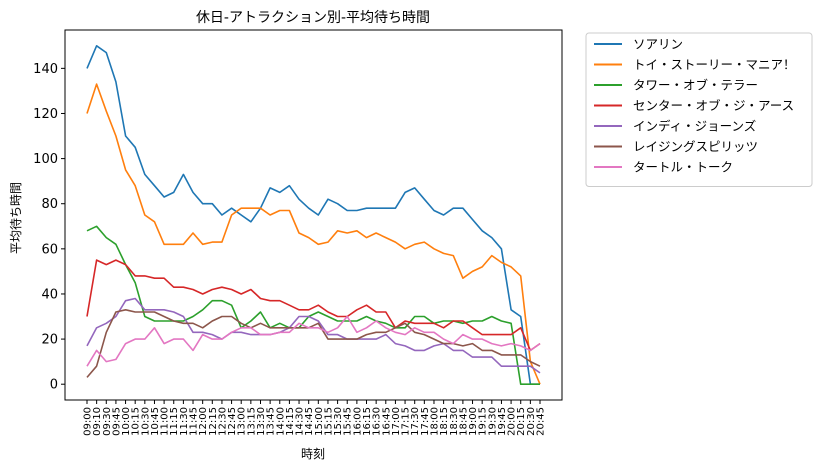 The width and height of the screenshot is (825, 471). I want to click on x-tick-label: 09:10, so click(97, 421).